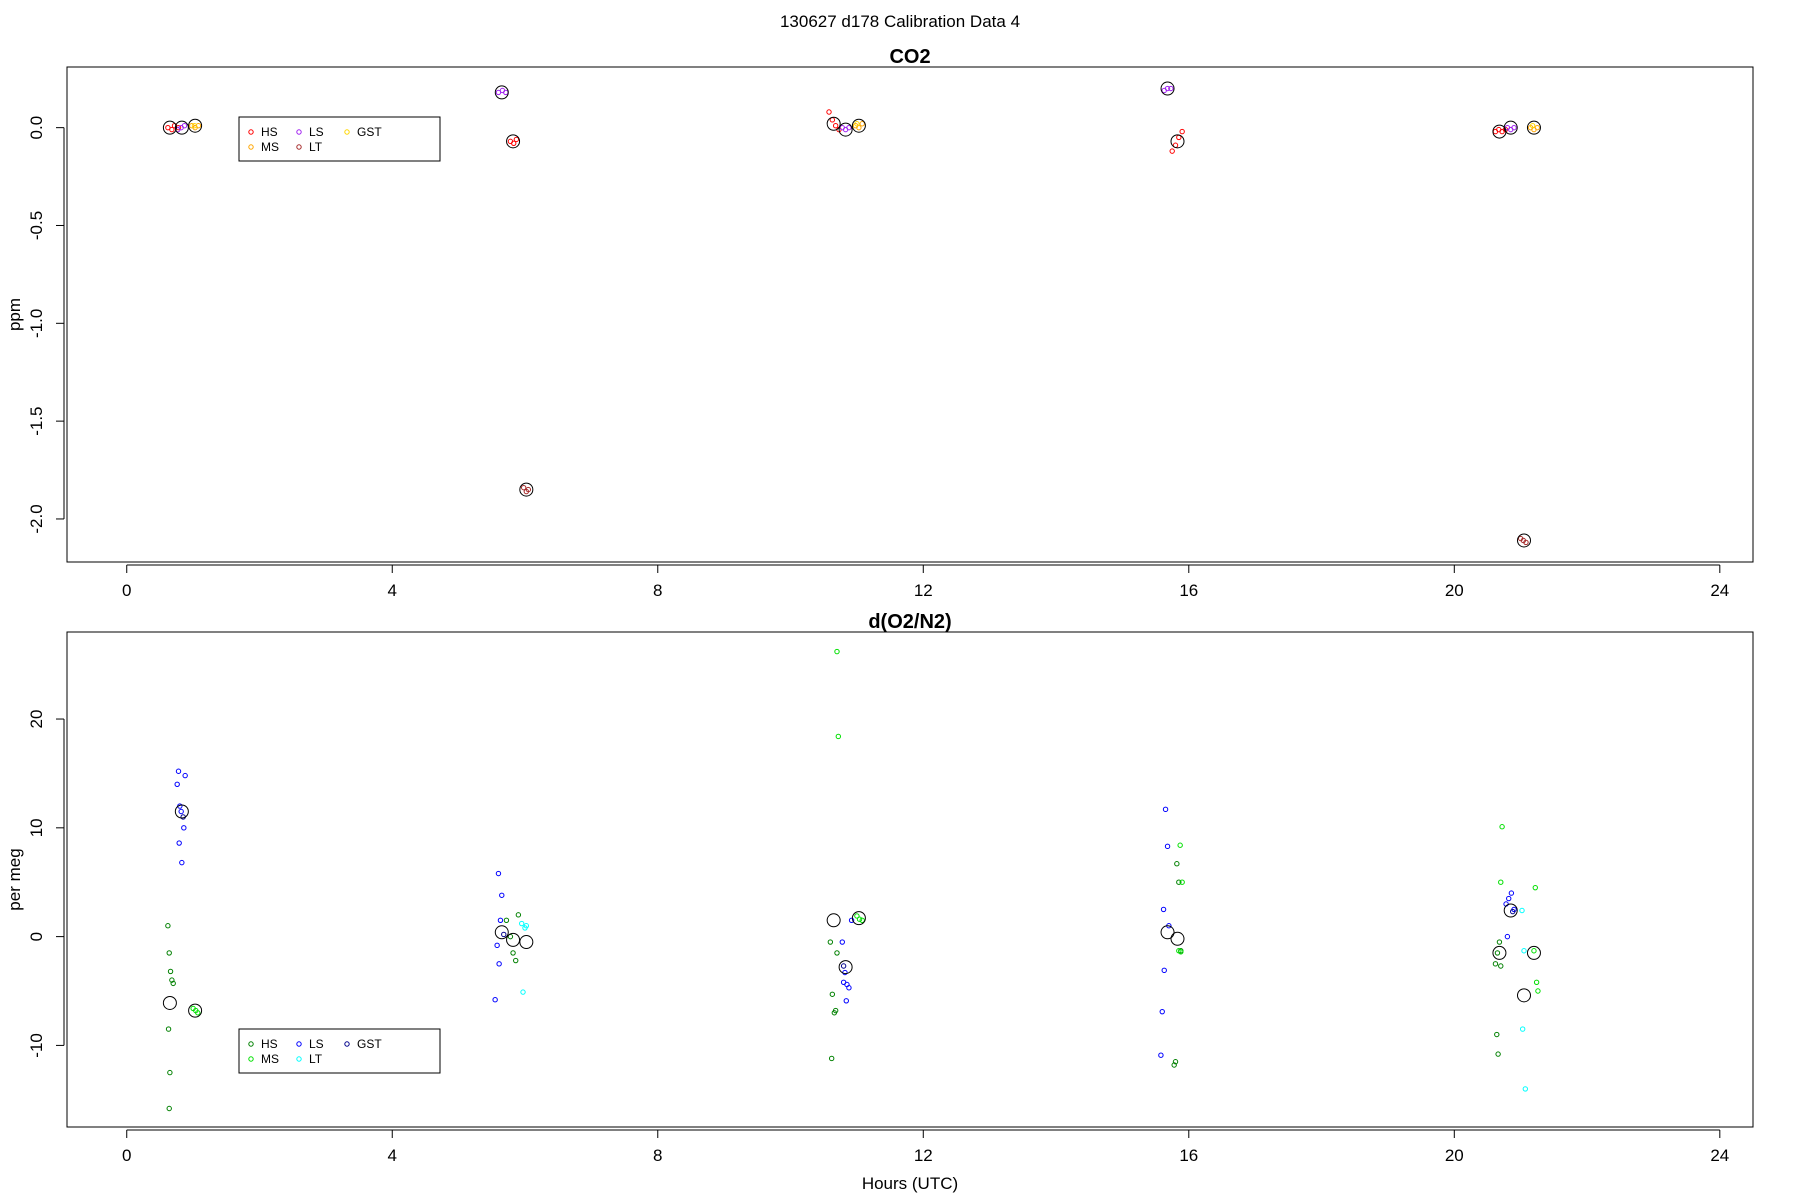 The image size is (1800, 1200). Describe the element at coordinates (14, 879) in the screenshot. I see `o2n2-y-axis-label: per meg` at that location.